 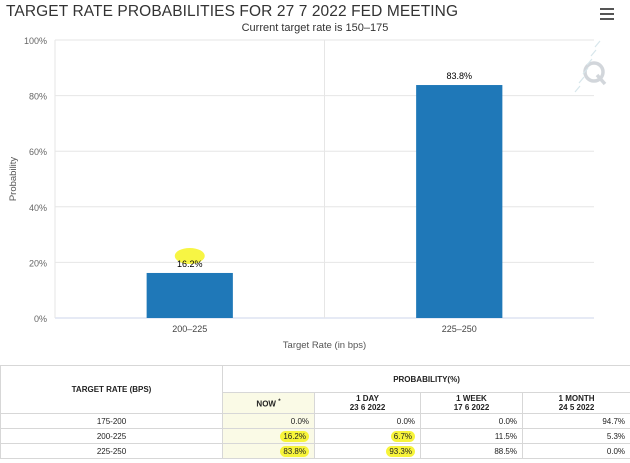 What do you see at coordinates (367, 403) in the screenshot?
I see `col-header-1day: 1 DAY 23 6 2022` at bounding box center [367, 403].